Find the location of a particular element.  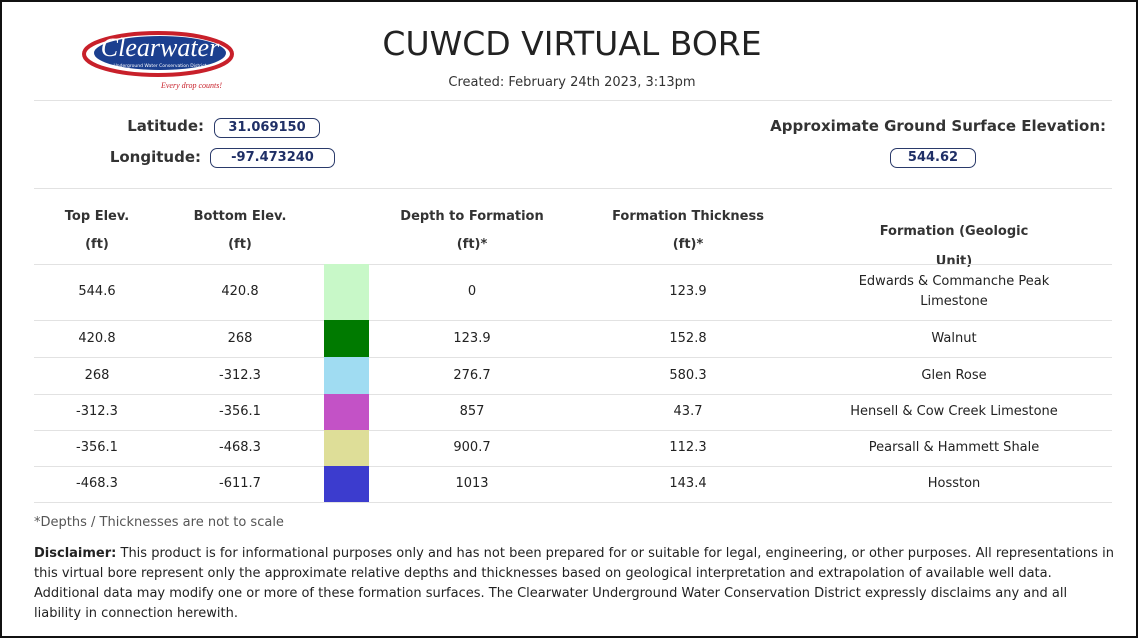

cell-formation: Edwards & Commanche Peak is located at coordinates (954, 281).